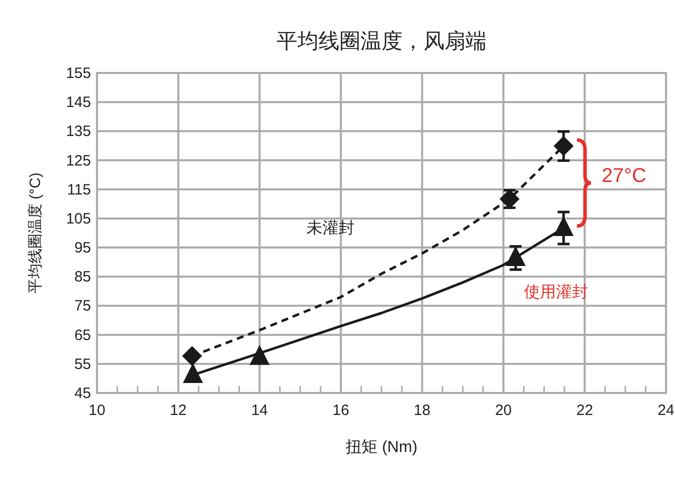  What do you see at coordinates (82, 335) in the screenshot?
I see `y-tick-label: 65` at bounding box center [82, 335].